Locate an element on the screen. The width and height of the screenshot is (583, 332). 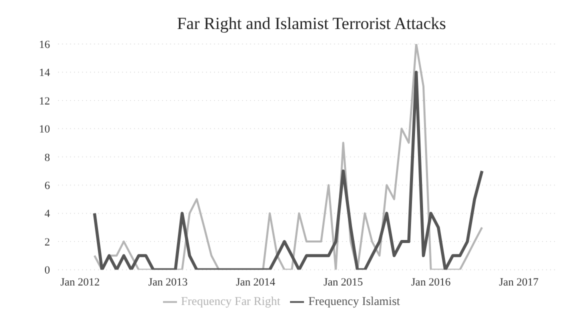
chart-title: Far Right and Islamist Terrorist Attacks is located at coordinates (312, 24).